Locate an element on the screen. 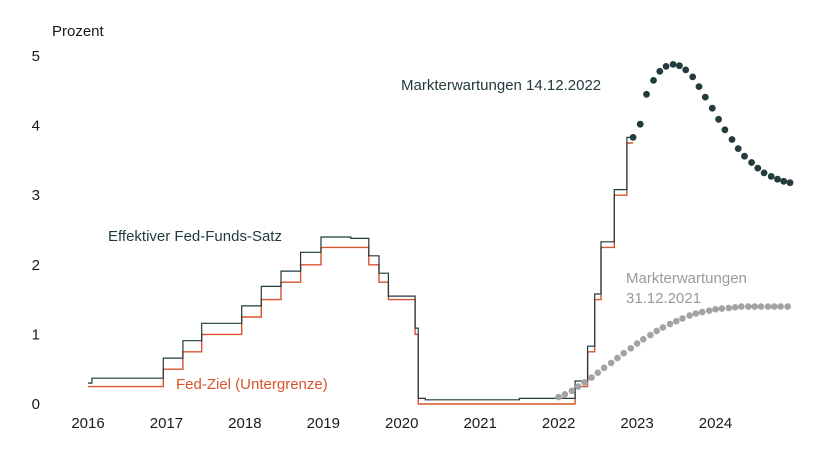  y-tick-label: 5 is located at coordinates (36, 56).